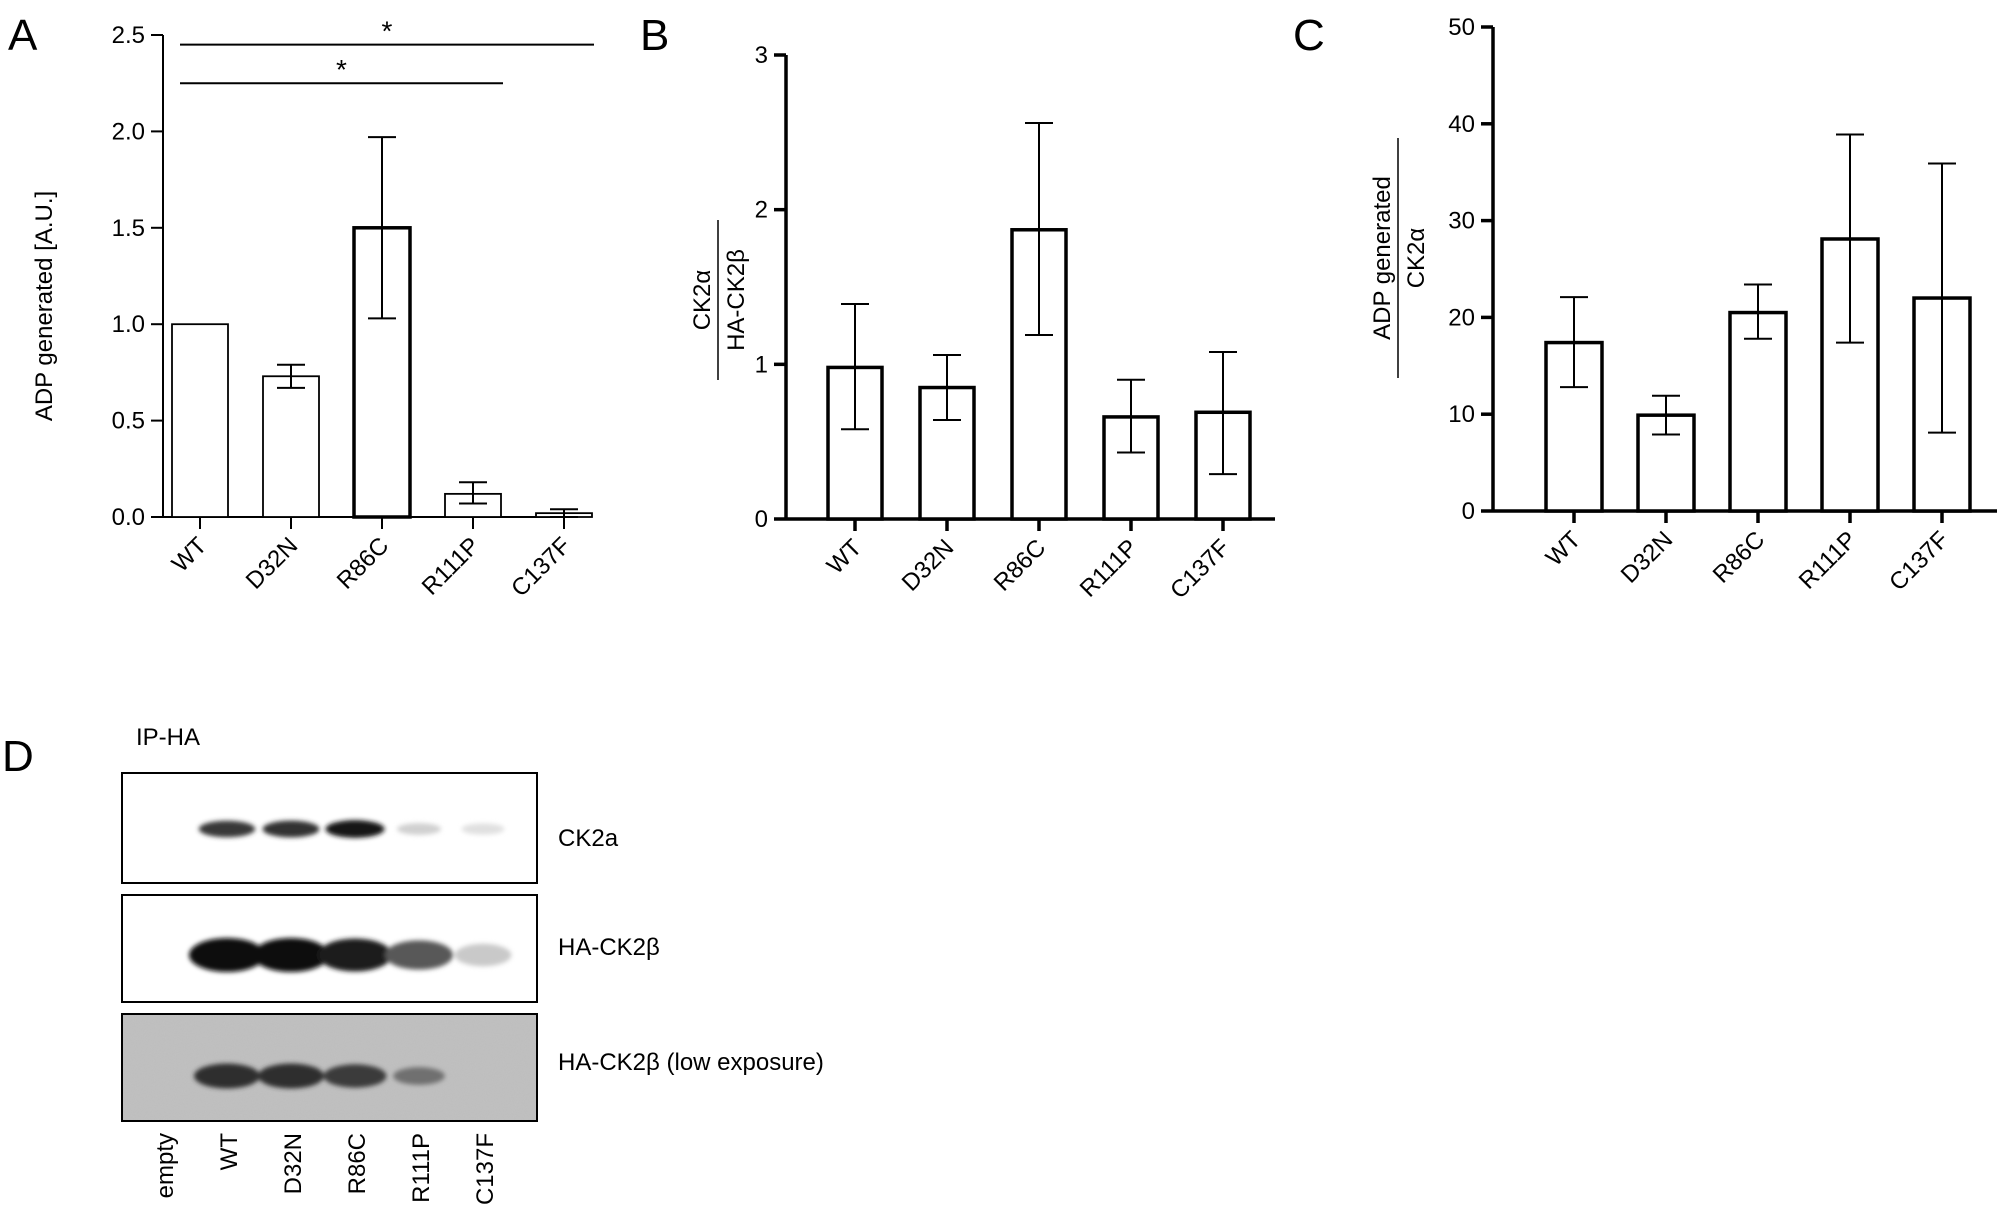  I want to click on y-tick-label: 10, so click(1461, 414).